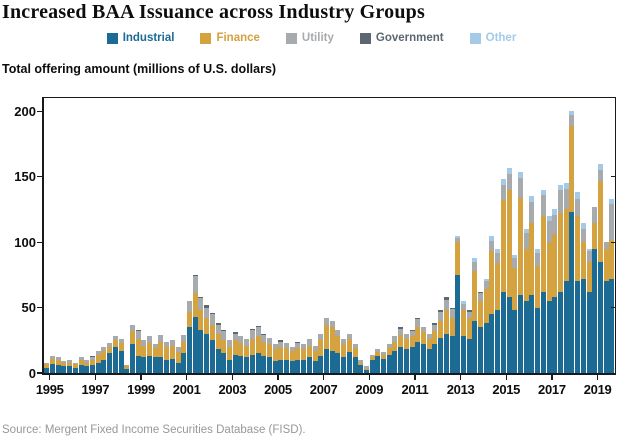  Describe the element at coordinates (492, 38) in the screenshot. I see `legend-item-other: Other` at that location.